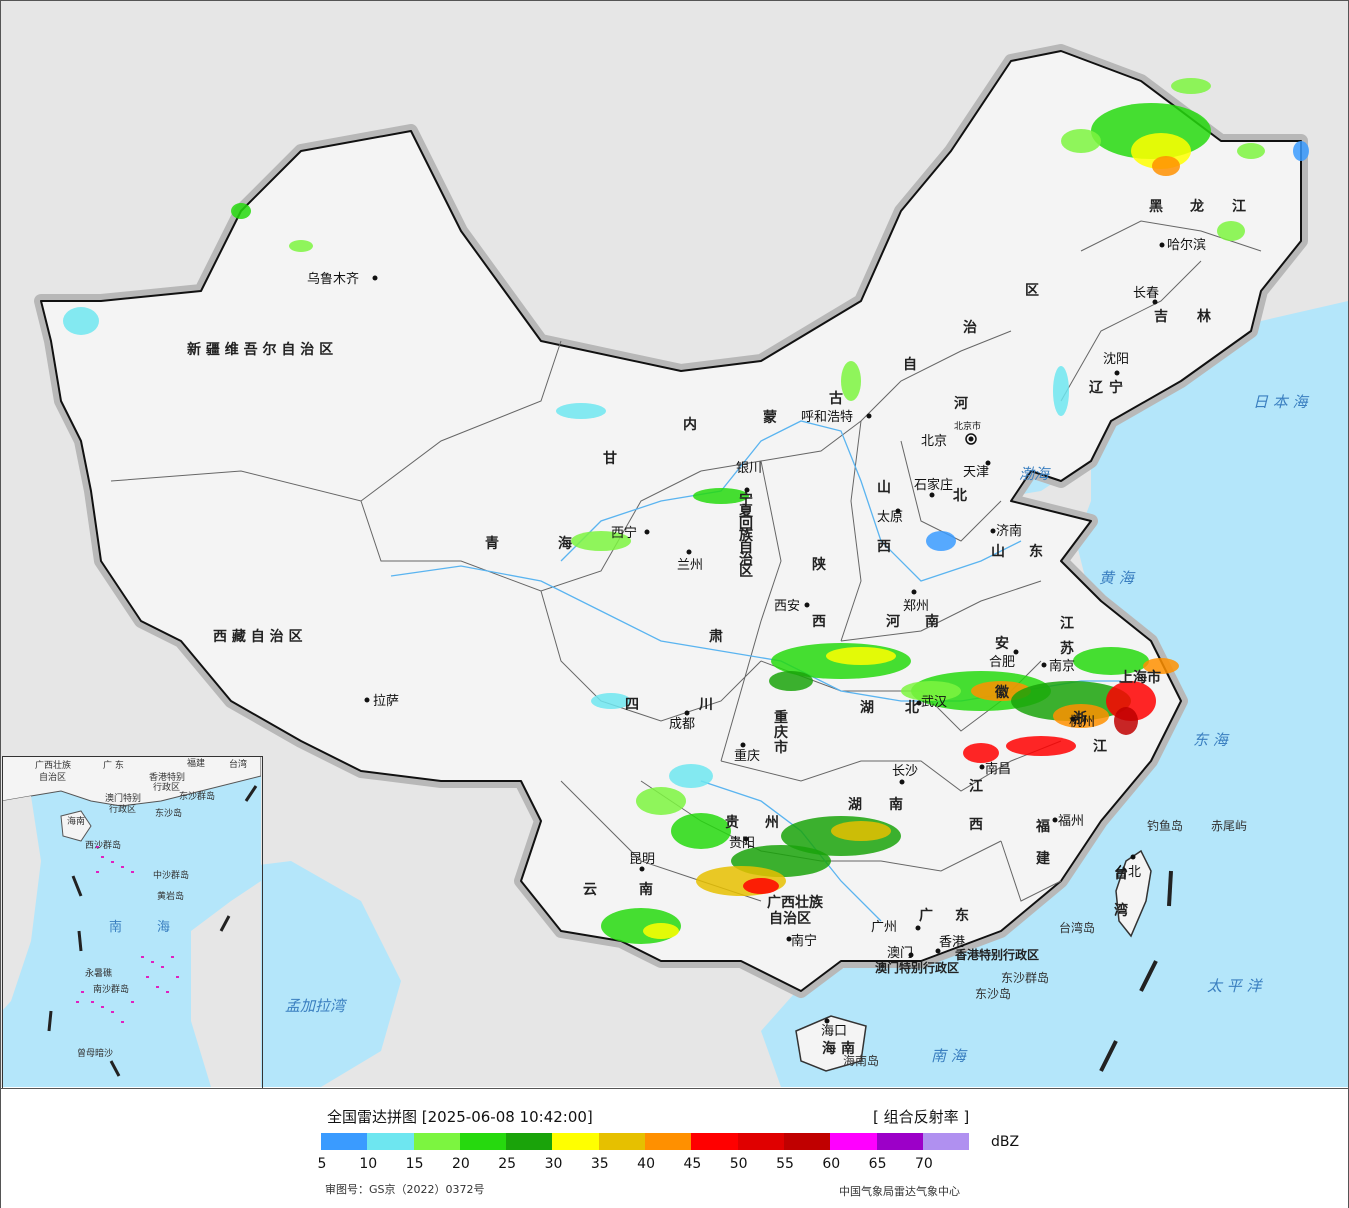 This screenshot has height=1208, width=1349. What do you see at coordinates (1077, 927) in the screenshot?
I see `island-label: 台湾岛` at bounding box center [1077, 927].